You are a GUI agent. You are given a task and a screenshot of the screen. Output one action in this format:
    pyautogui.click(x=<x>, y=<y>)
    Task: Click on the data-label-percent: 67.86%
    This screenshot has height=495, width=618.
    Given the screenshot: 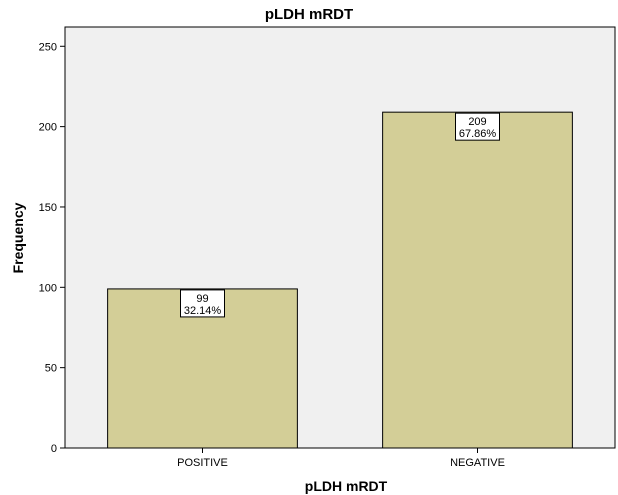 What is the action you would take?
    pyautogui.click(x=478, y=134)
    